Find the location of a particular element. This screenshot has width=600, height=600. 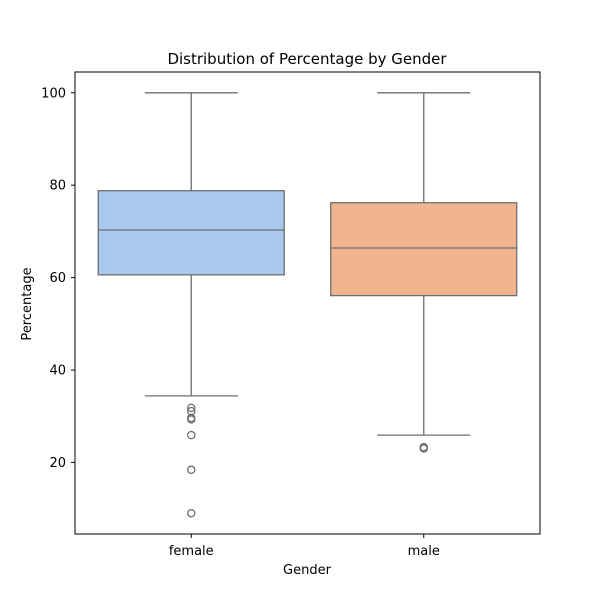

y-tick-label: 40 is located at coordinates (57, 370).